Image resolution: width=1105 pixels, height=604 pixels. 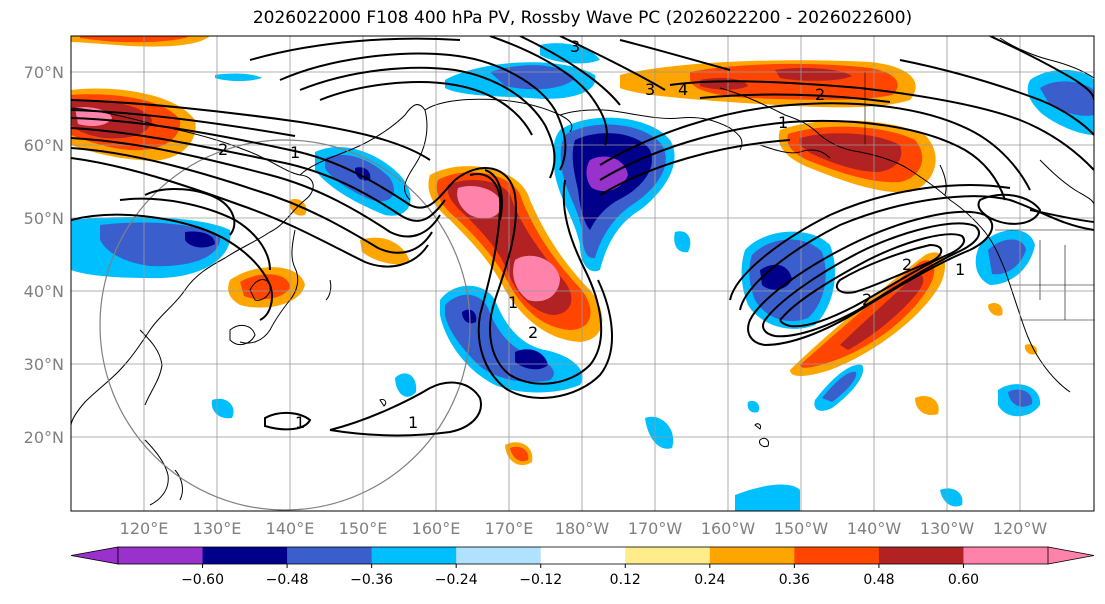 I want to click on colorbar-tick-label: 0.60, so click(x=963, y=580).